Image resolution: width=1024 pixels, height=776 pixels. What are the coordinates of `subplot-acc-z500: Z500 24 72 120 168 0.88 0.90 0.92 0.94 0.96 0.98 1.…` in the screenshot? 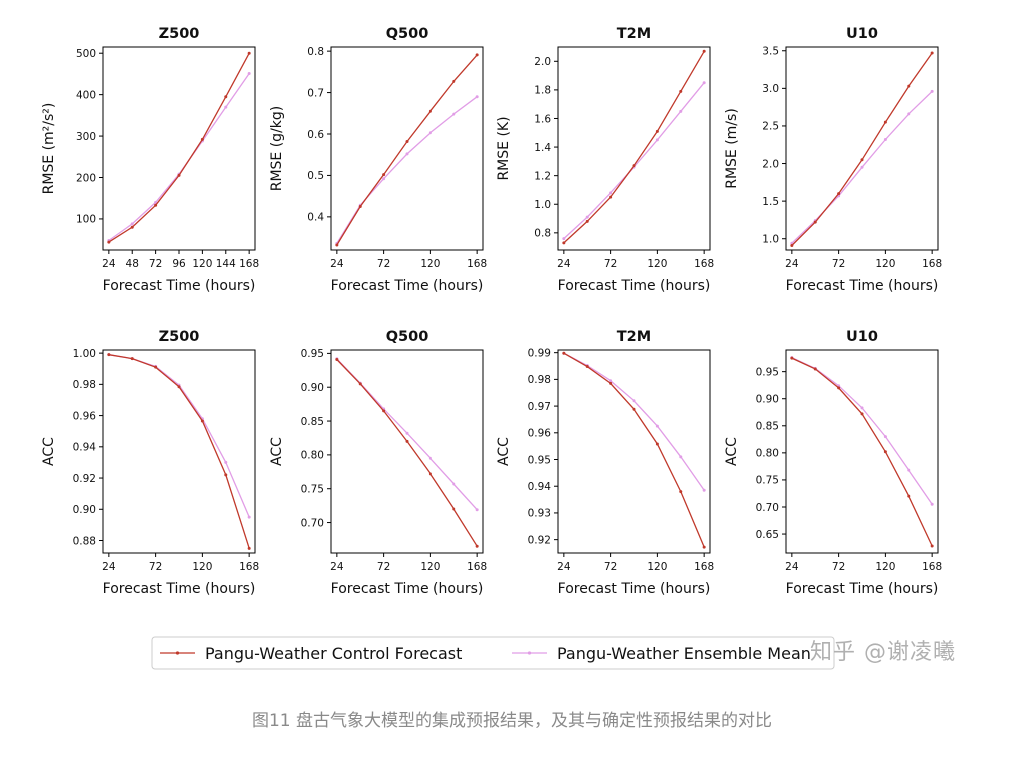 It's located at (150, 463).